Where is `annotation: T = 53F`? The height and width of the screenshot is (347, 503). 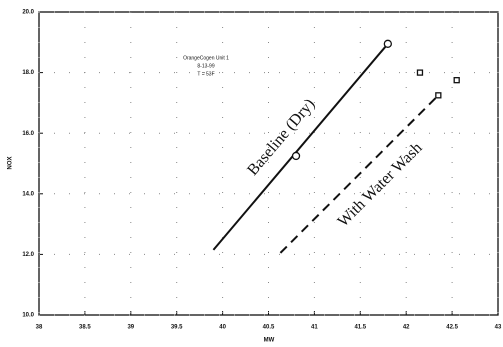 annotation: T = 53F is located at coordinates (205, 74).